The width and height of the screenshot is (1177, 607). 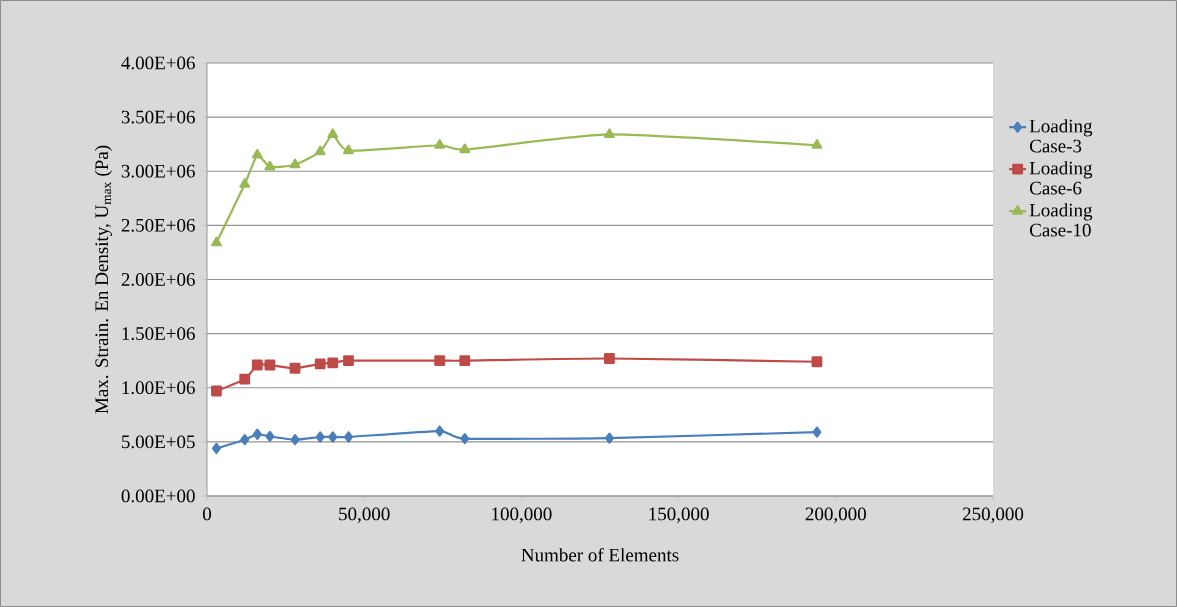 I want to click on y-tick-label: 5.00E+05, so click(x=158, y=442).